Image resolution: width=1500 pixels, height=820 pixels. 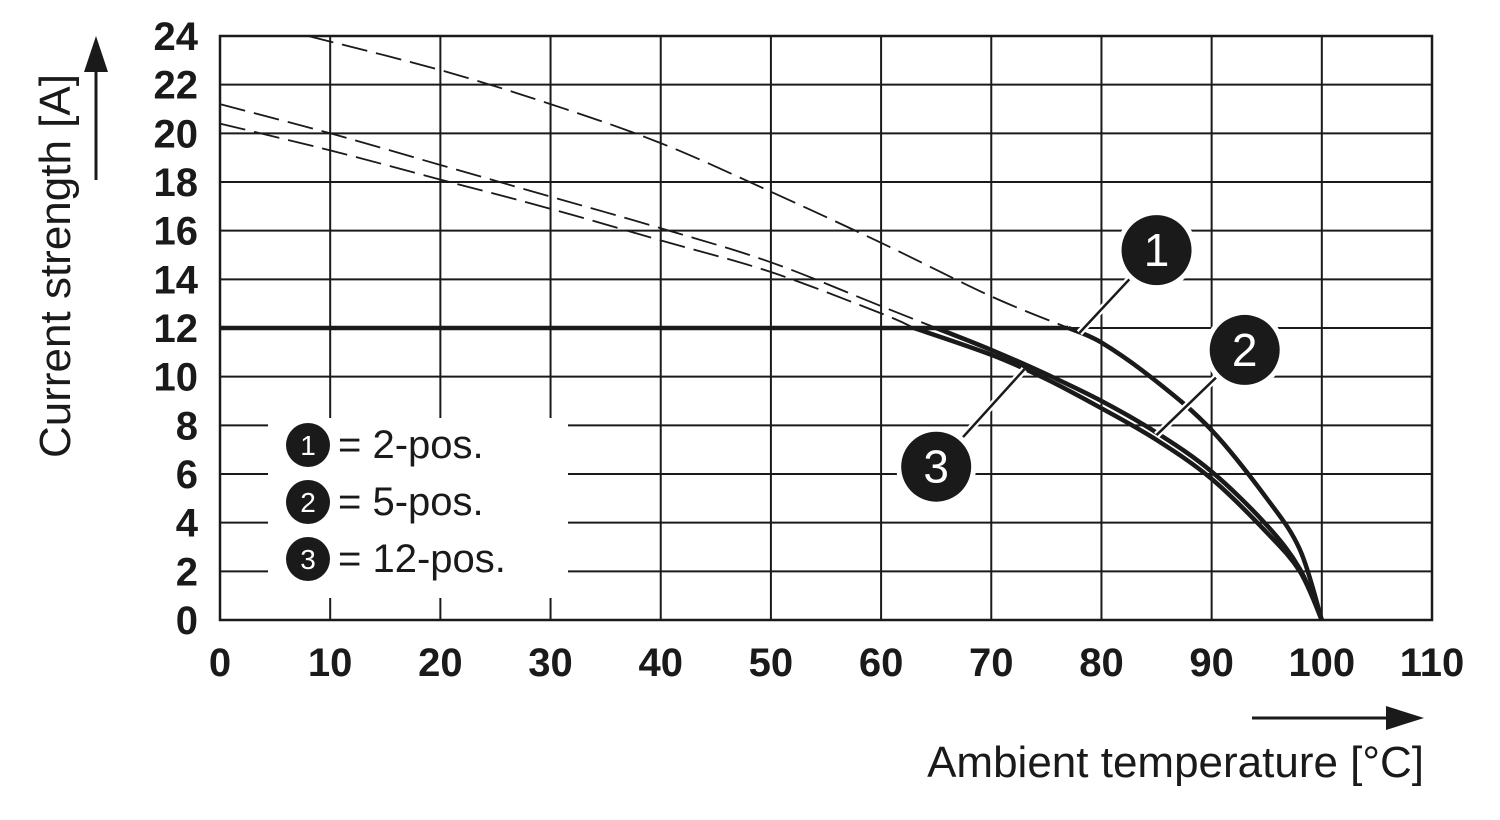 I want to click on x-tick-labels: 0 10 20 30 40 50 60 70 80 90 100 110, so click(x=836, y=663).